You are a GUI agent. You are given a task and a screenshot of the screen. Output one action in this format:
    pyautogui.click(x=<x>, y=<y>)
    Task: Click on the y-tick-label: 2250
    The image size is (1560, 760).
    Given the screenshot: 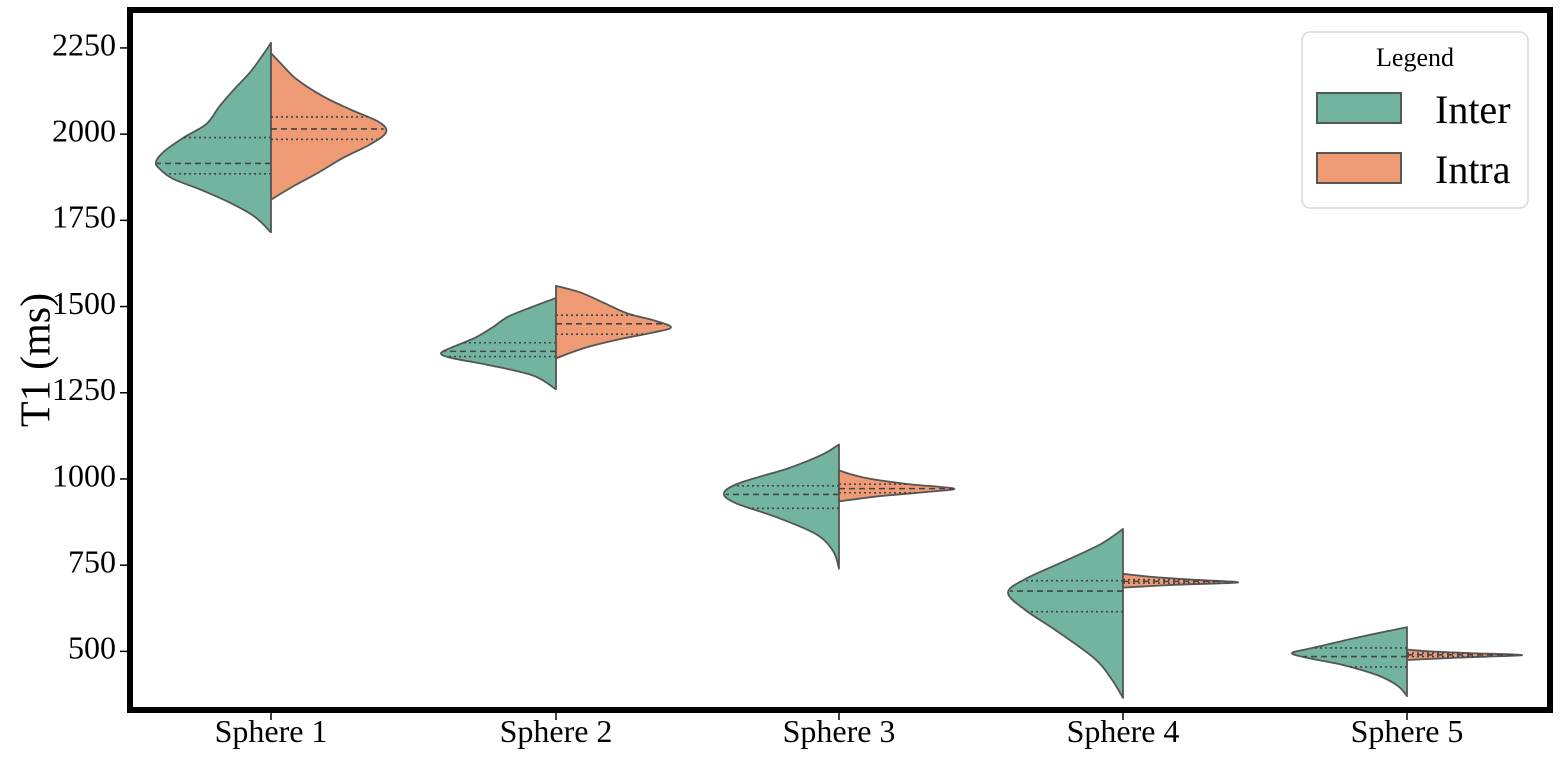 What is the action you would take?
    pyautogui.click(x=84, y=44)
    